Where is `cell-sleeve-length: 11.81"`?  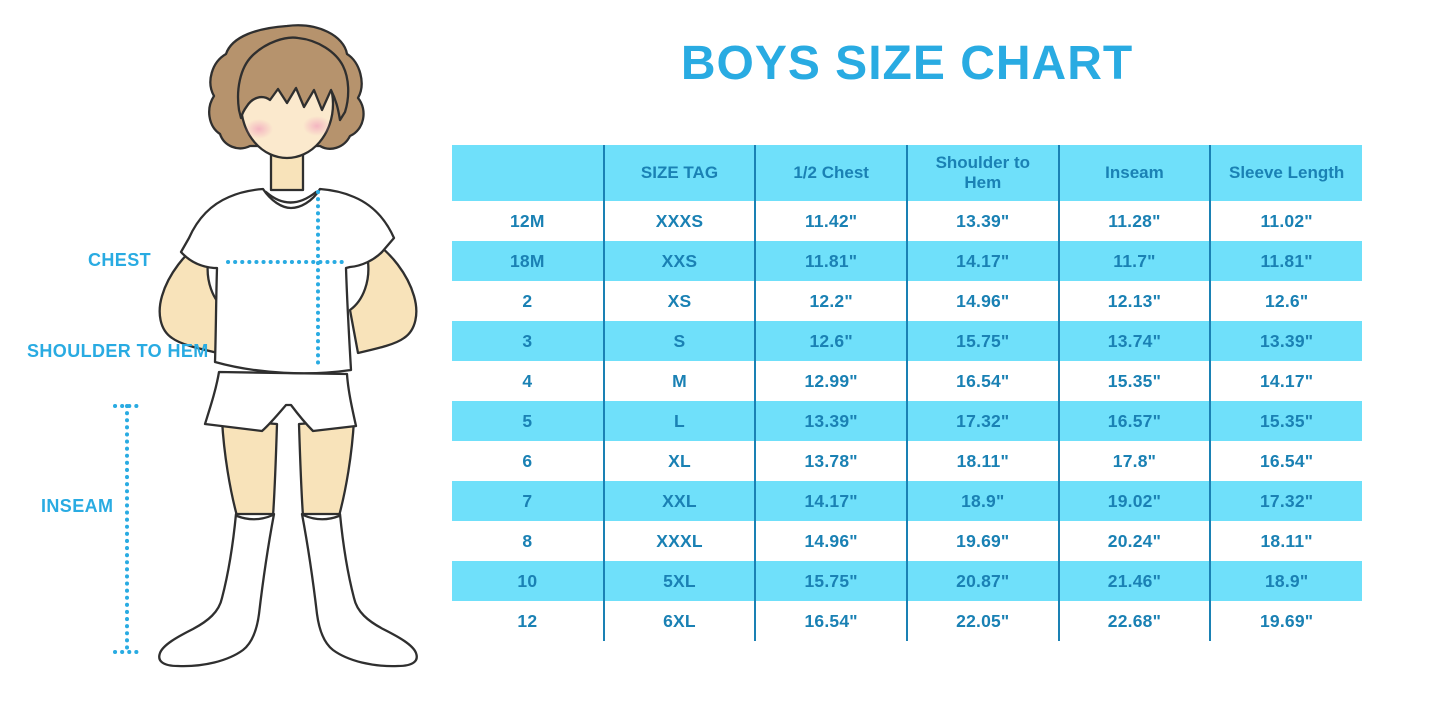 cell-sleeve-length: 11.81" is located at coordinates (1285, 261).